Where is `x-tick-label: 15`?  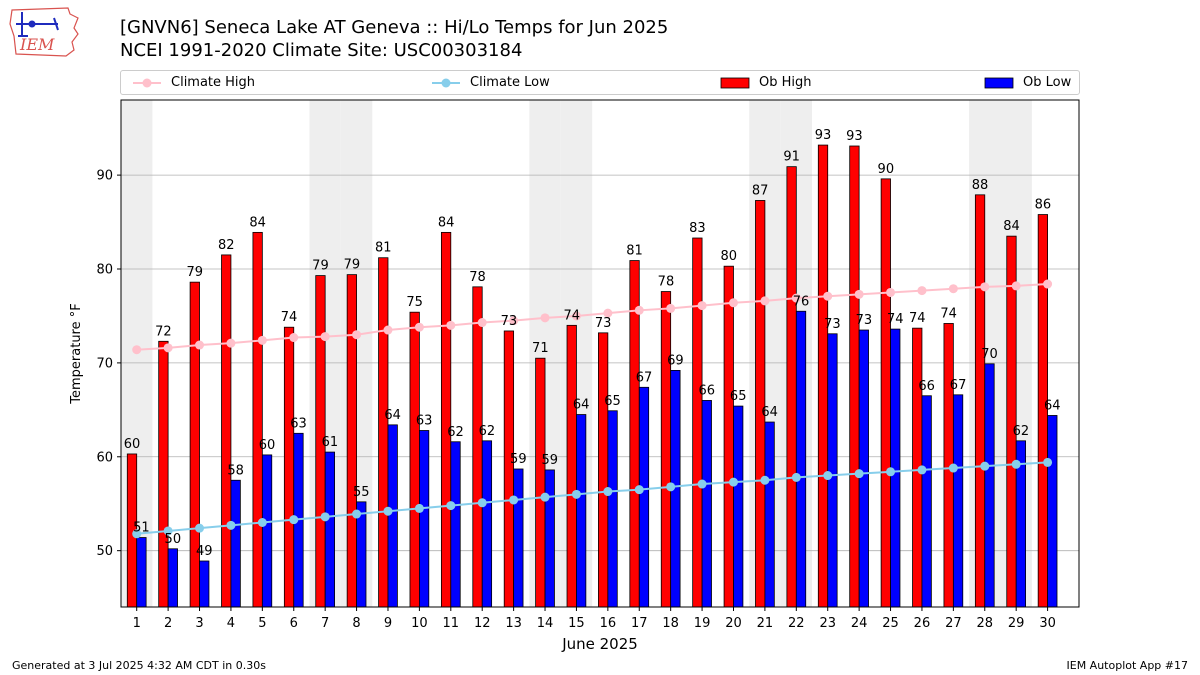
x-tick-label: 15 is located at coordinates (576, 623).